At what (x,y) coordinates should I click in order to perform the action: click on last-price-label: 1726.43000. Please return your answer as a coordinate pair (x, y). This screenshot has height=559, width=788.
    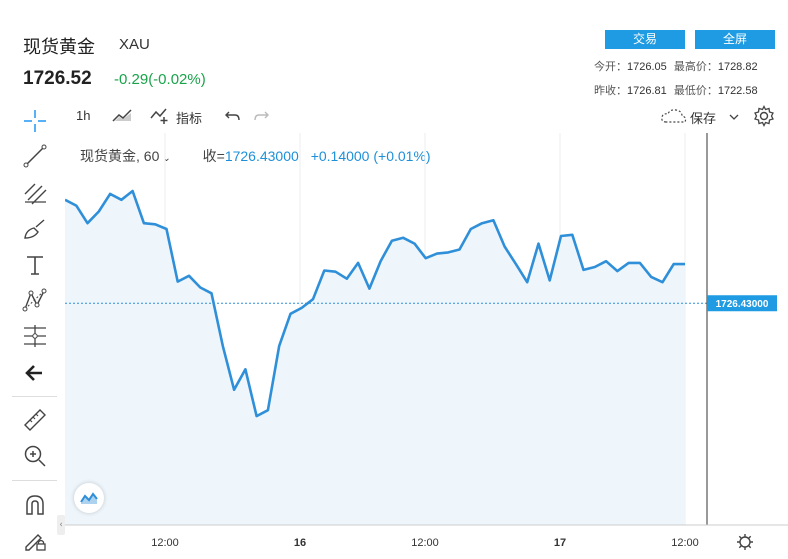
    Looking at the image, I should click on (742, 304).